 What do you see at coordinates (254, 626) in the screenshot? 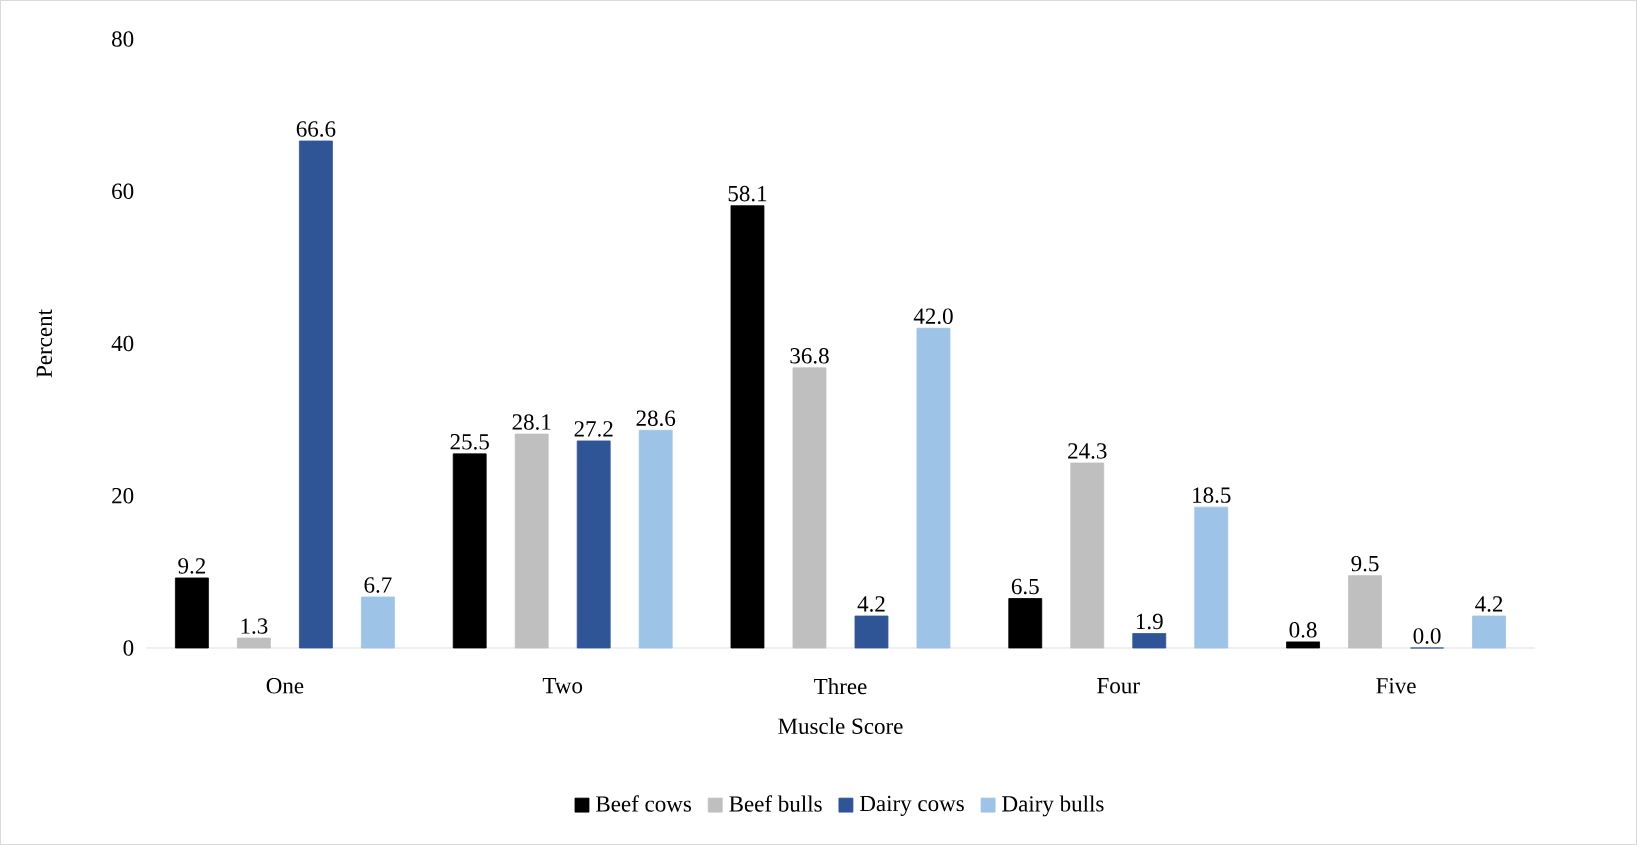
I see `data-label: 1.3` at bounding box center [254, 626].